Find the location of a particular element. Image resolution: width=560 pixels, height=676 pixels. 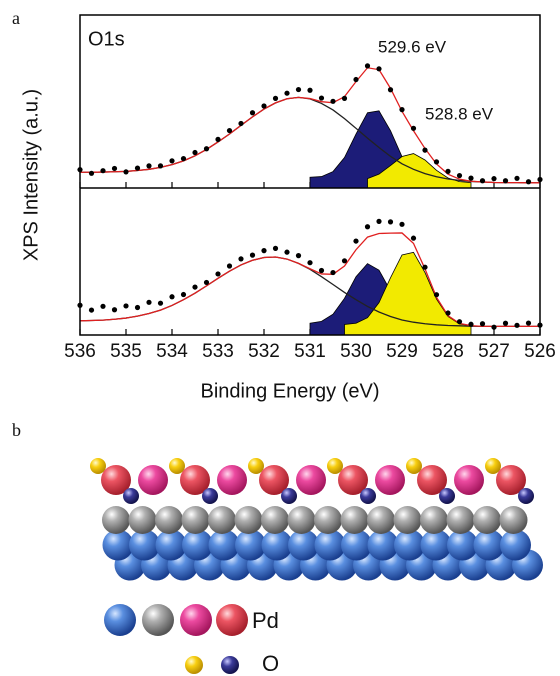

annotation: O1s is located at coordinates (106, 39).